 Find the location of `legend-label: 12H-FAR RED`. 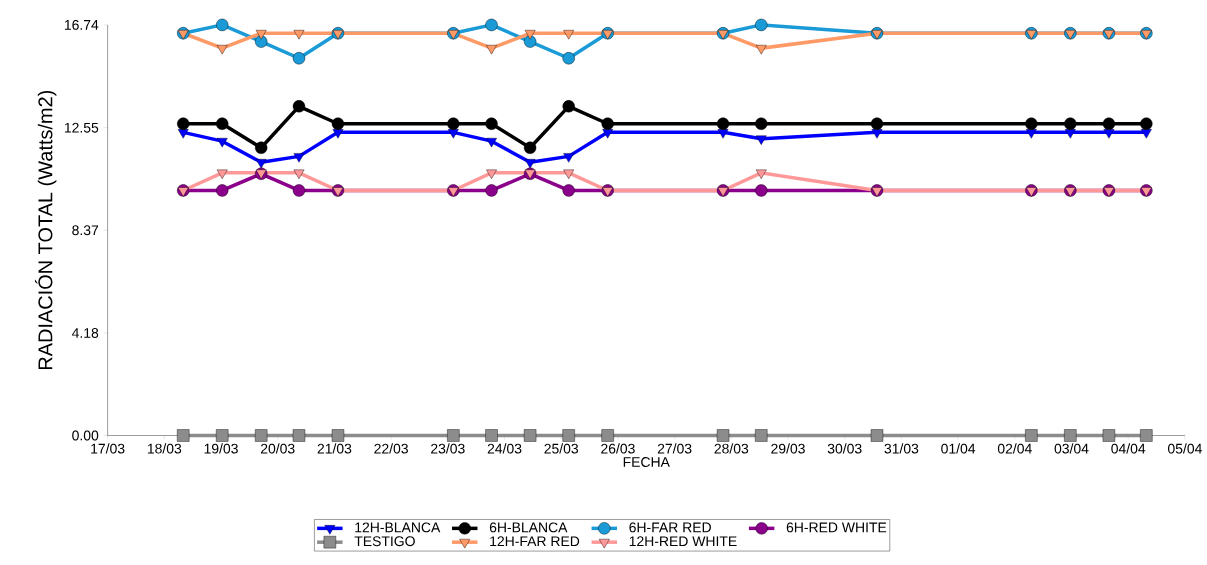

legend-label: 12H-FAR RED is located at coordinates (535, 541).